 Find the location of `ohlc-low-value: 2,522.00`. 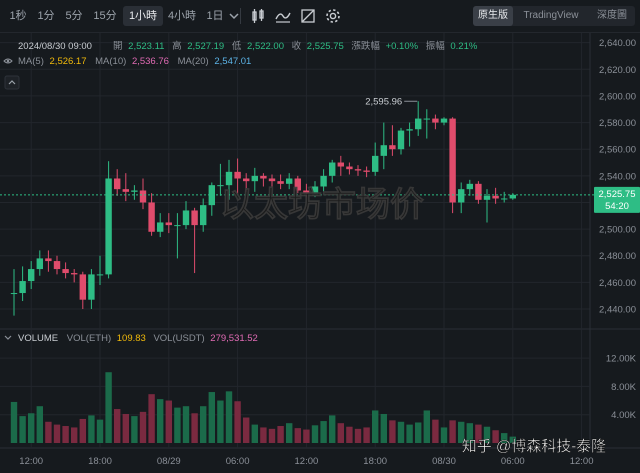

ohlc-low-value: 2,522.00 is located at coordinates (265, 46).